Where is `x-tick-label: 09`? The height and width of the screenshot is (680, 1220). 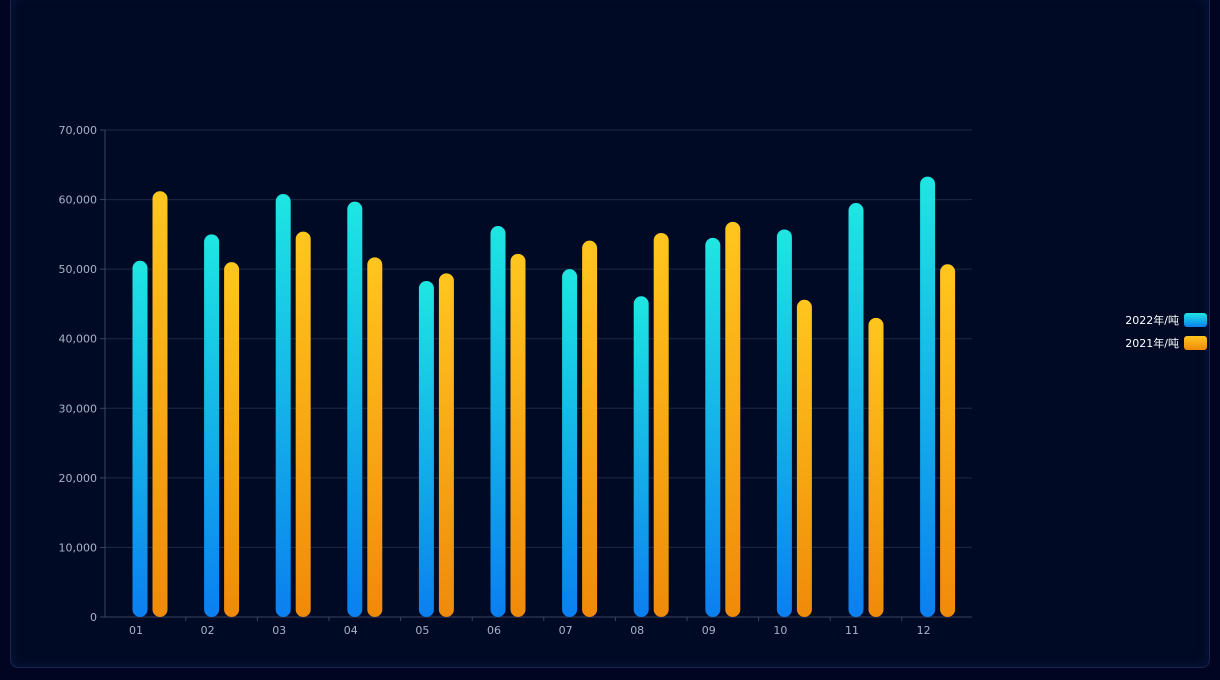 x-tick-label: 09 is located at coordinates (709, 630).